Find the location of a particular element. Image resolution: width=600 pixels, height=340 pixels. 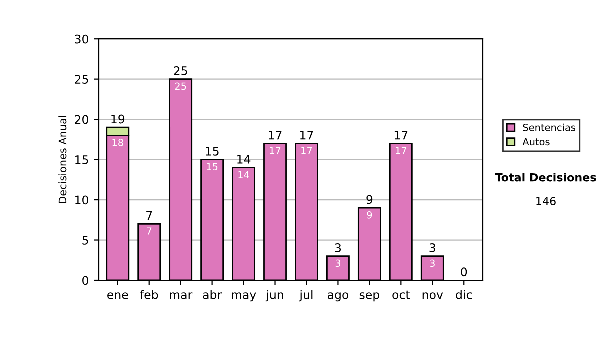

data-label: 15 is located at coordinates (212, 167).